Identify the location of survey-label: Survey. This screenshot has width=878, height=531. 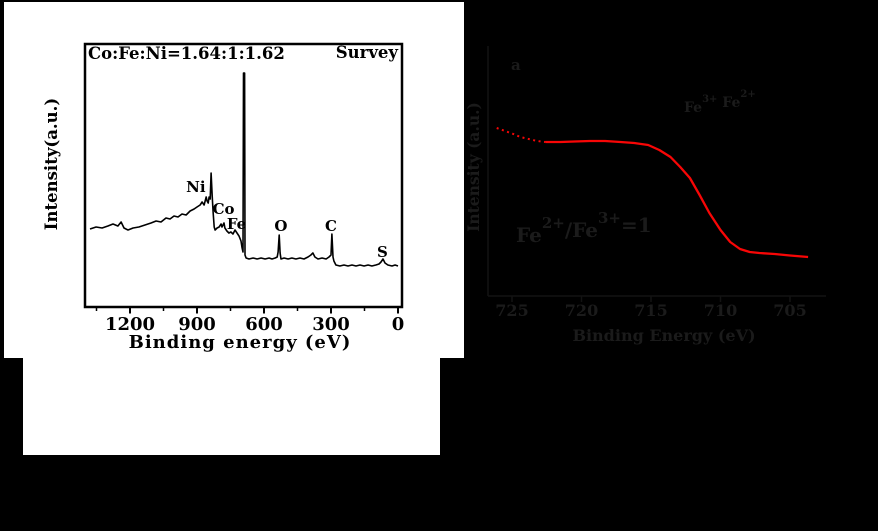
(367, 52).